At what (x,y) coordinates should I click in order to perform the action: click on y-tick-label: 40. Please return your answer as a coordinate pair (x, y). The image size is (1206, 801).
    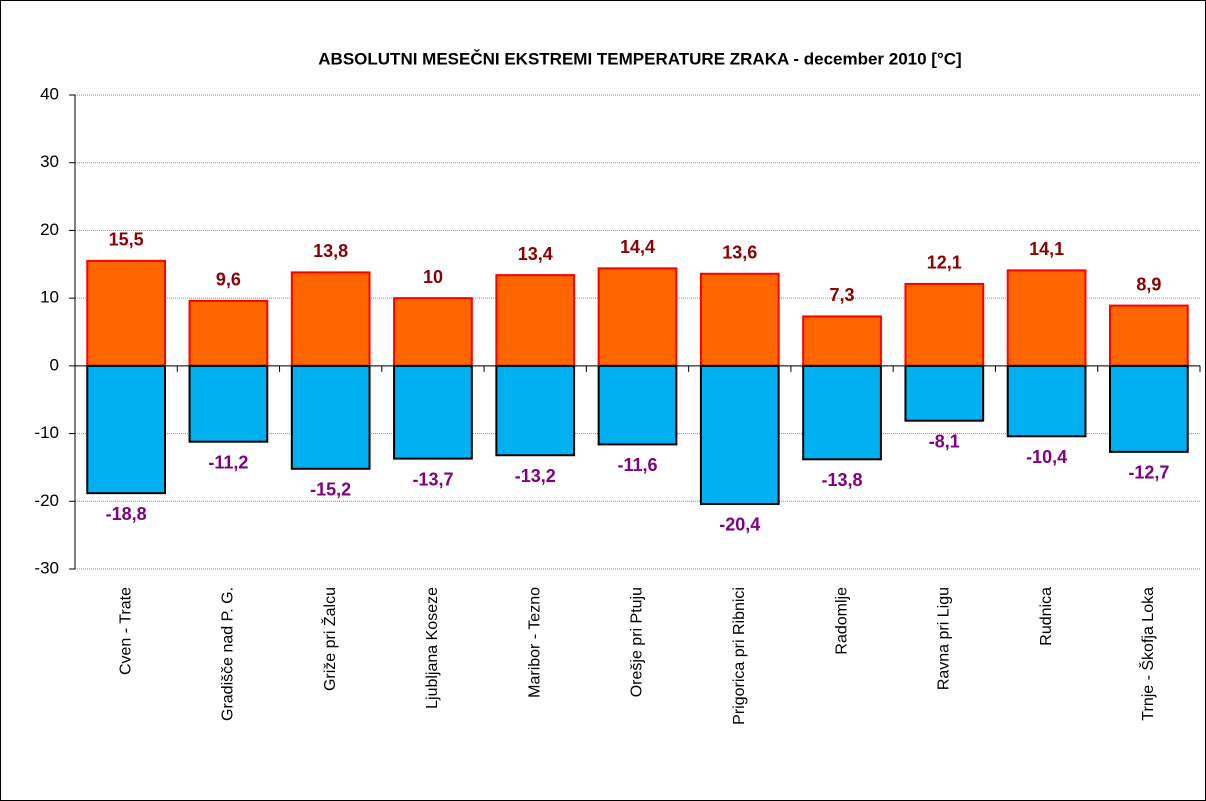
    Looking at the image, I should click on (49, 93).